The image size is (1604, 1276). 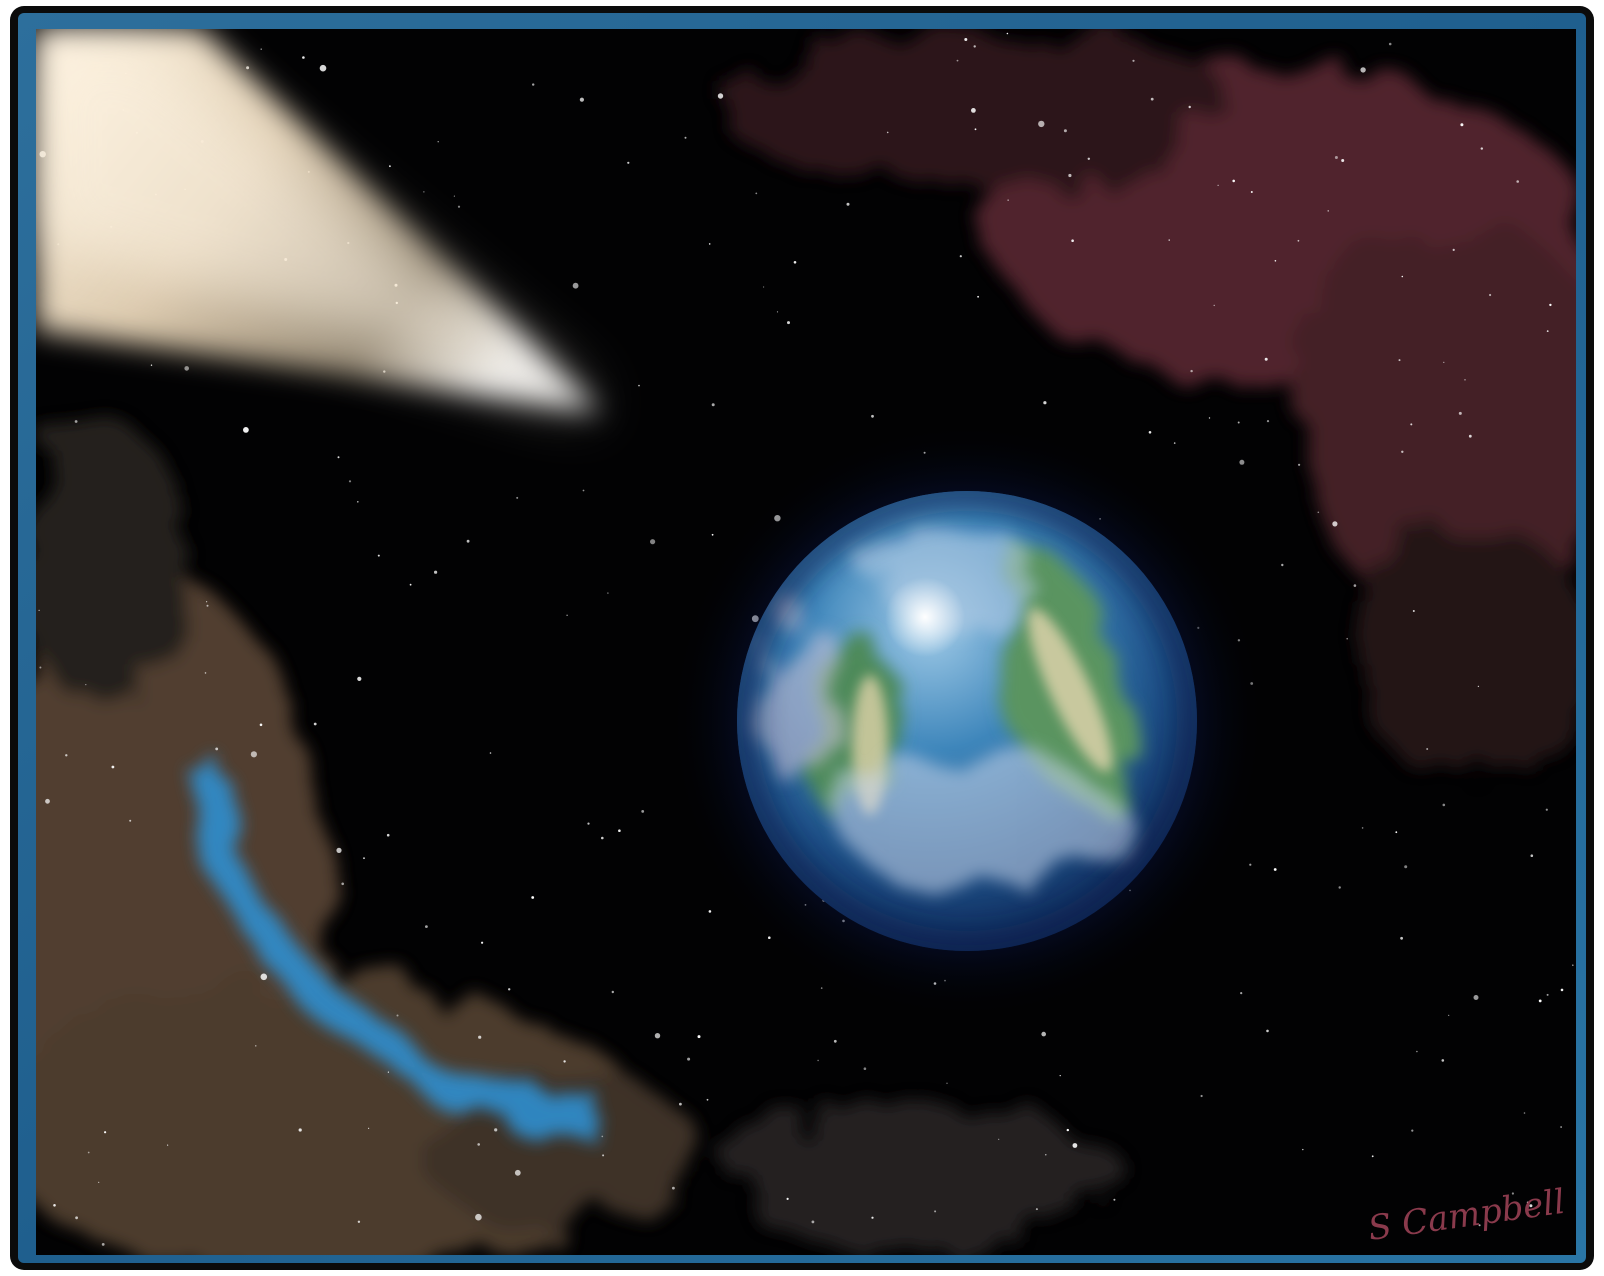 What do you see at coordinates (392, 947) in the screenshot?
I see `blue-nebula-streak` at bounding box center [392, 947].